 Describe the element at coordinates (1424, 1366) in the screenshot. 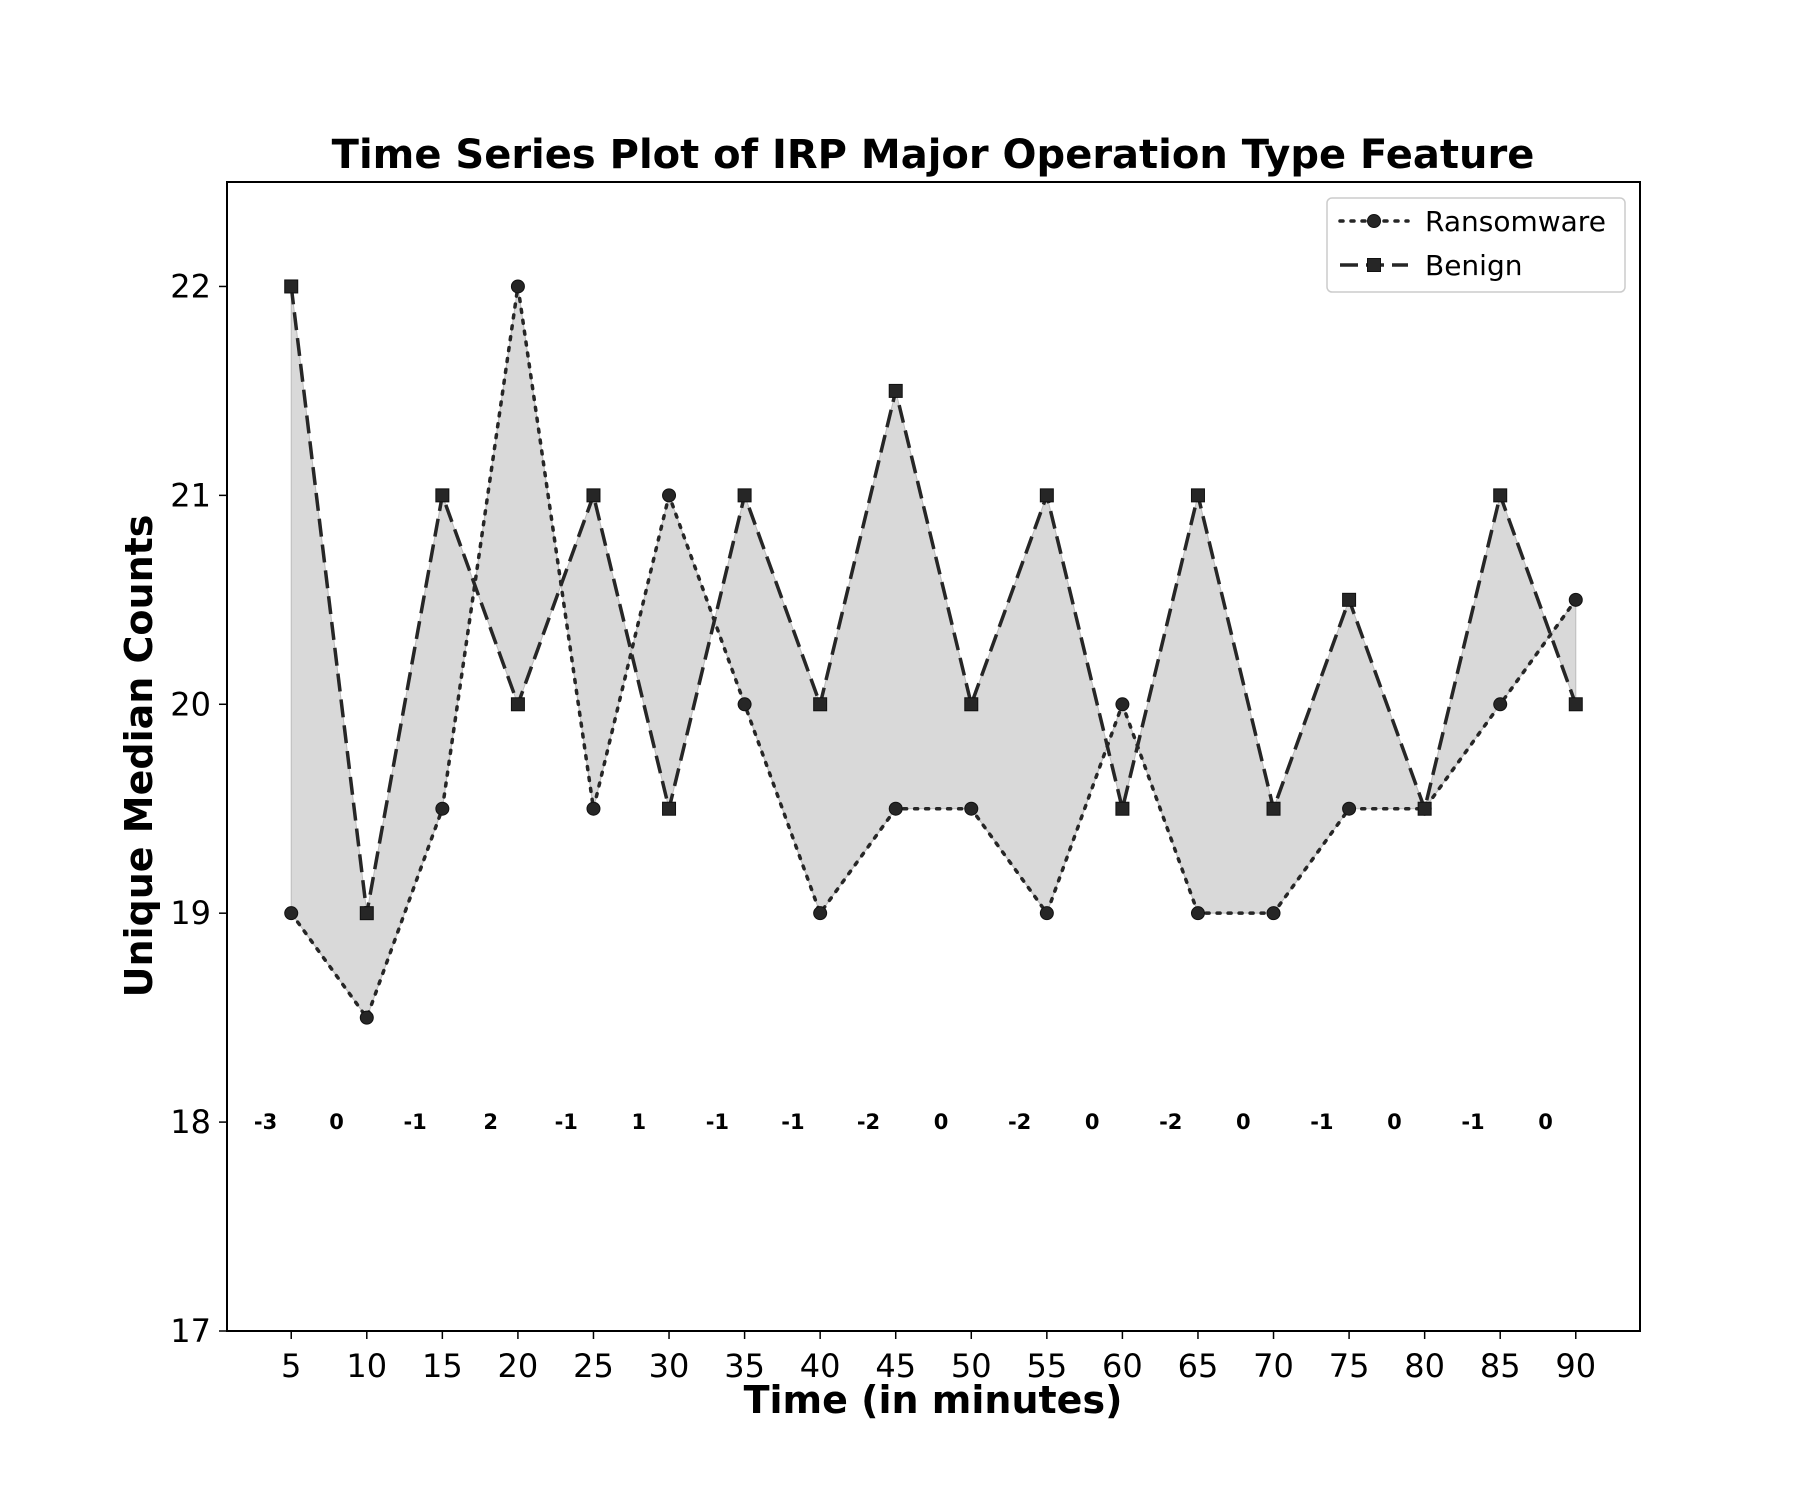

I see `x-tick-label-80: 80` at that location.